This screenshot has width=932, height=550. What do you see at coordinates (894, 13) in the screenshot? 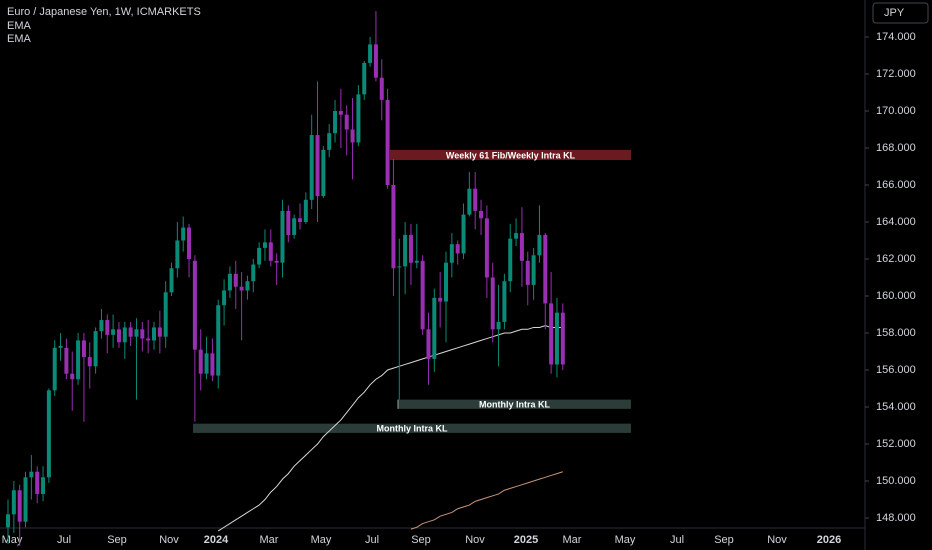
I see `currency: JPY` at bounding box center [894, 13].